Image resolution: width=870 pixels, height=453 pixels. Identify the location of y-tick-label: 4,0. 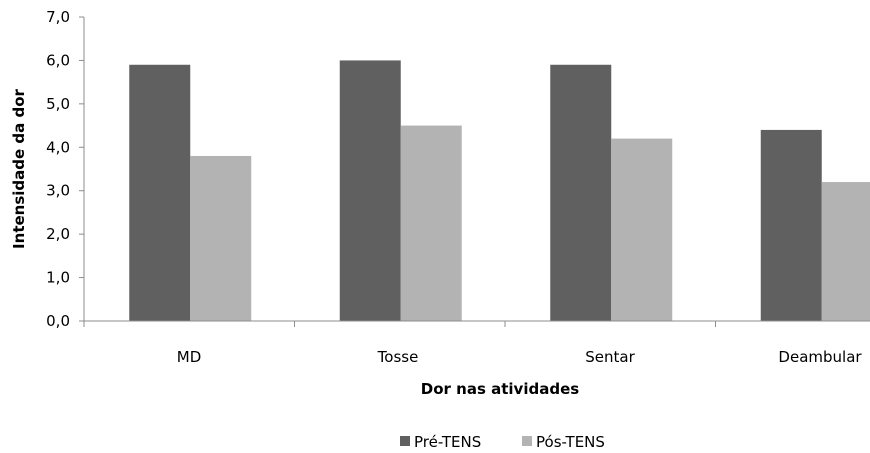
(58, 147).